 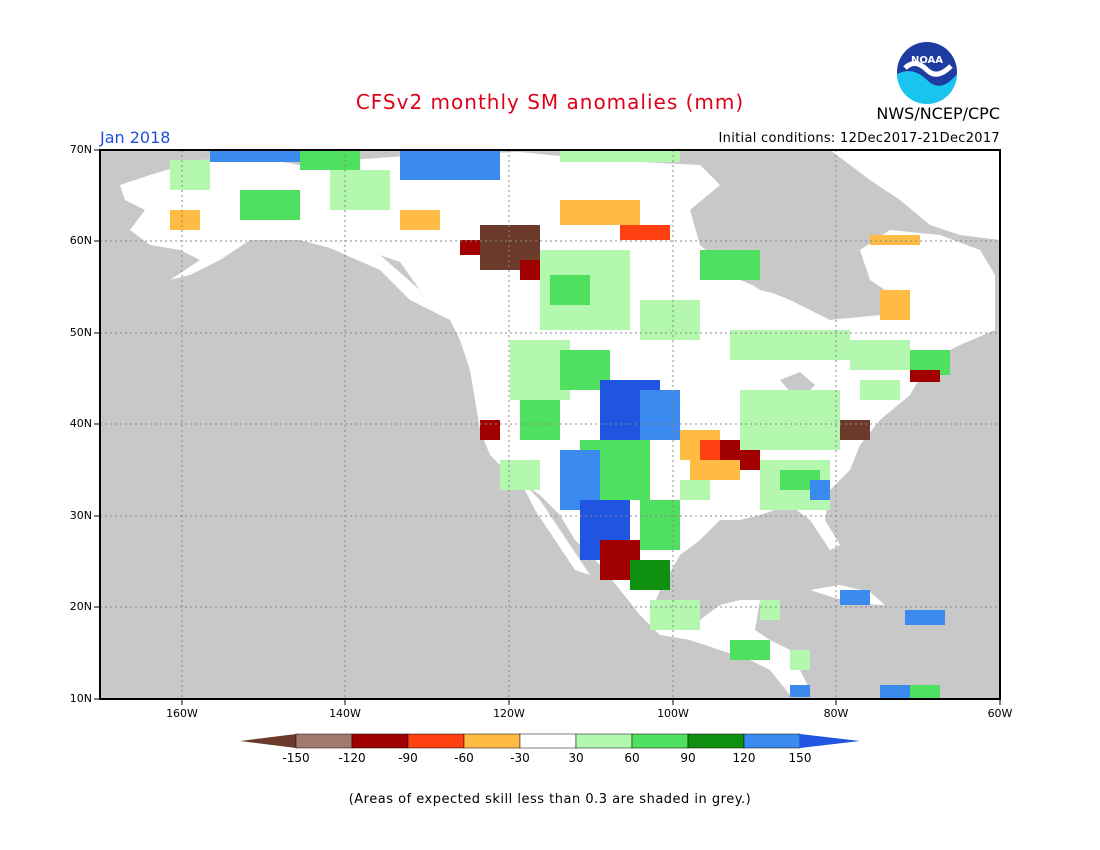 What do you see at coordinates (80, 423) in the screenshot?
I see `lat-label: 40N` at bounding box center [80, 423].